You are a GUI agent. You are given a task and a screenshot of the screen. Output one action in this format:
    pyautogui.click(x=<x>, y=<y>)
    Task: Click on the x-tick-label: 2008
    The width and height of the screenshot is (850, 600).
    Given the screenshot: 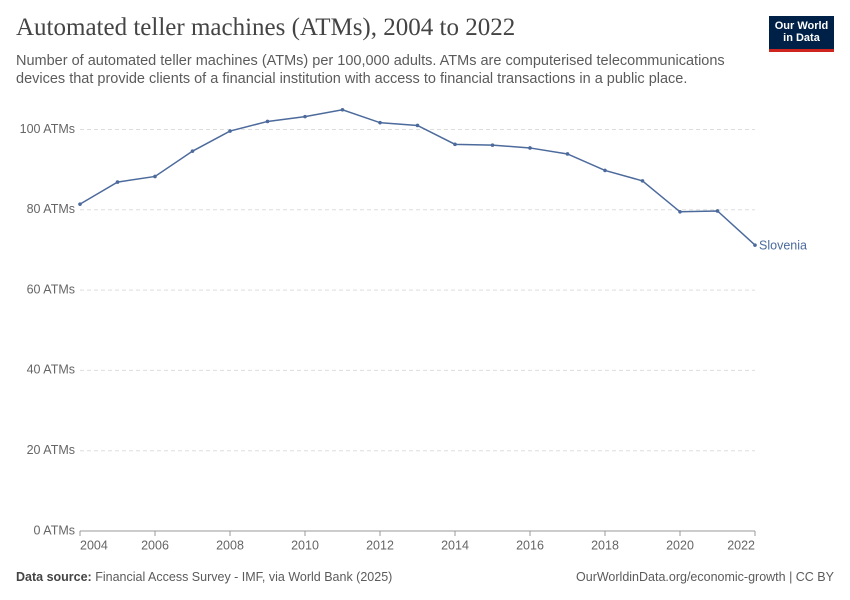 What is the action you would take?
    pyautogui.click(x=230, y=545)
    